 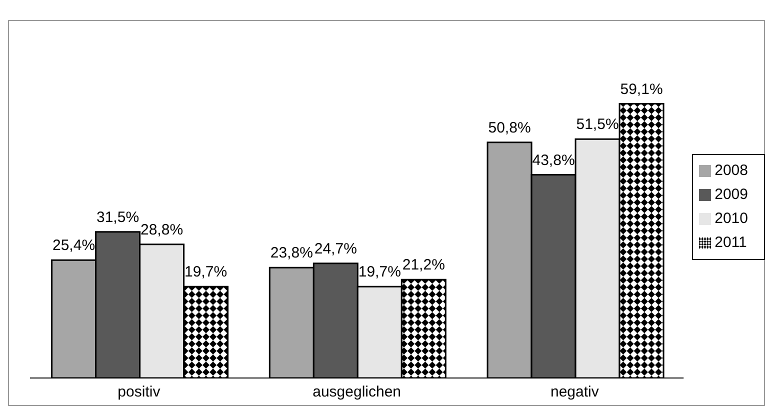 I want to click on data-label: 25,4%, so click(x=74, y=245).